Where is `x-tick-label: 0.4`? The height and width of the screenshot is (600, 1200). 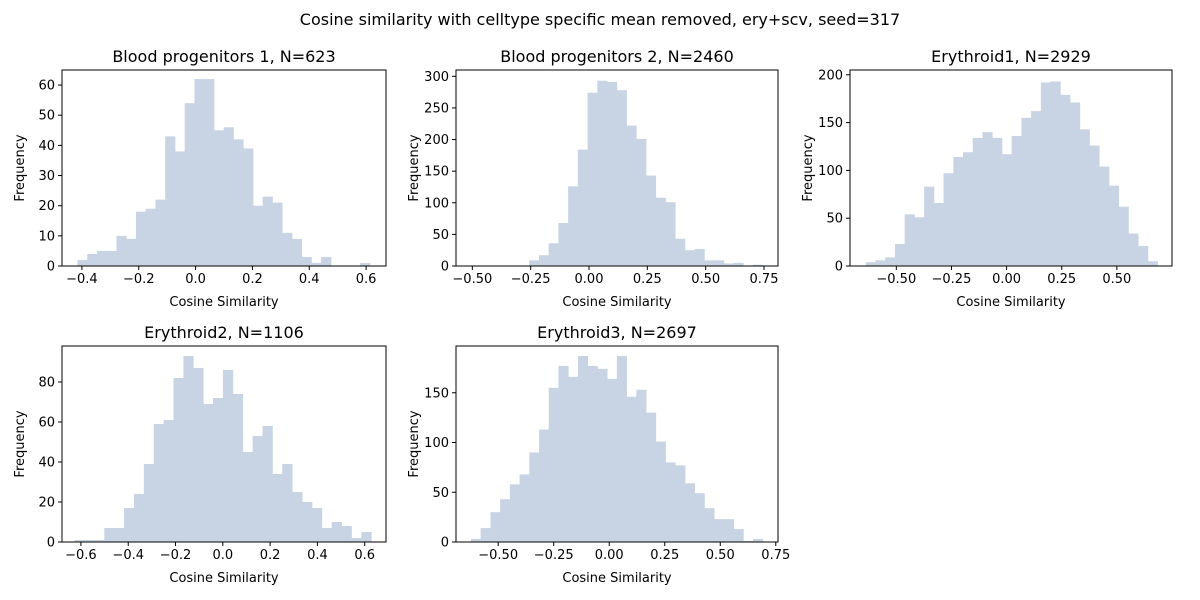 x-tick-label: 0.4 is located at coordinates (309, 279).